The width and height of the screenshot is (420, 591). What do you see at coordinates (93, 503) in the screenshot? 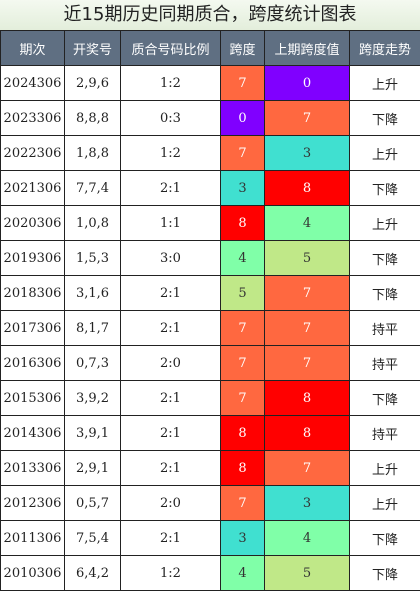
I see `numbers-cell: 0,5,7` at bounding box center [93, 503].